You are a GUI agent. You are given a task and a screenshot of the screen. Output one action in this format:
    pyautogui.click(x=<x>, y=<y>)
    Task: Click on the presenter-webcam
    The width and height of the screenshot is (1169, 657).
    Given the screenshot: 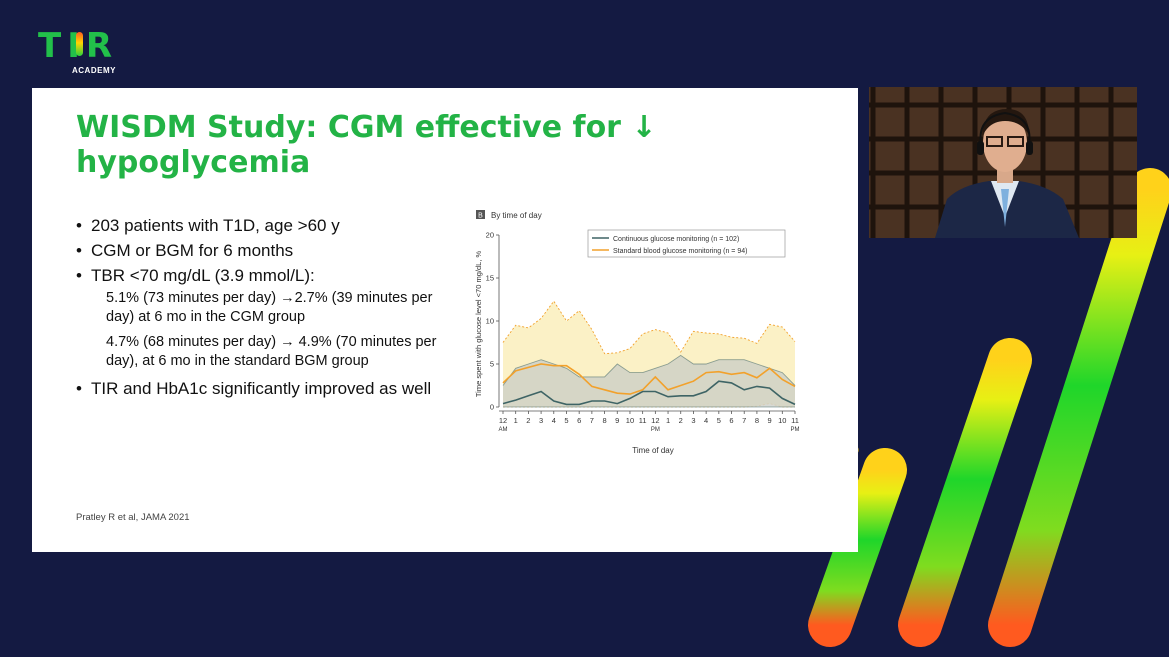 What is the action you would take?
    pyautogui.click(x=1003, y=162)
    